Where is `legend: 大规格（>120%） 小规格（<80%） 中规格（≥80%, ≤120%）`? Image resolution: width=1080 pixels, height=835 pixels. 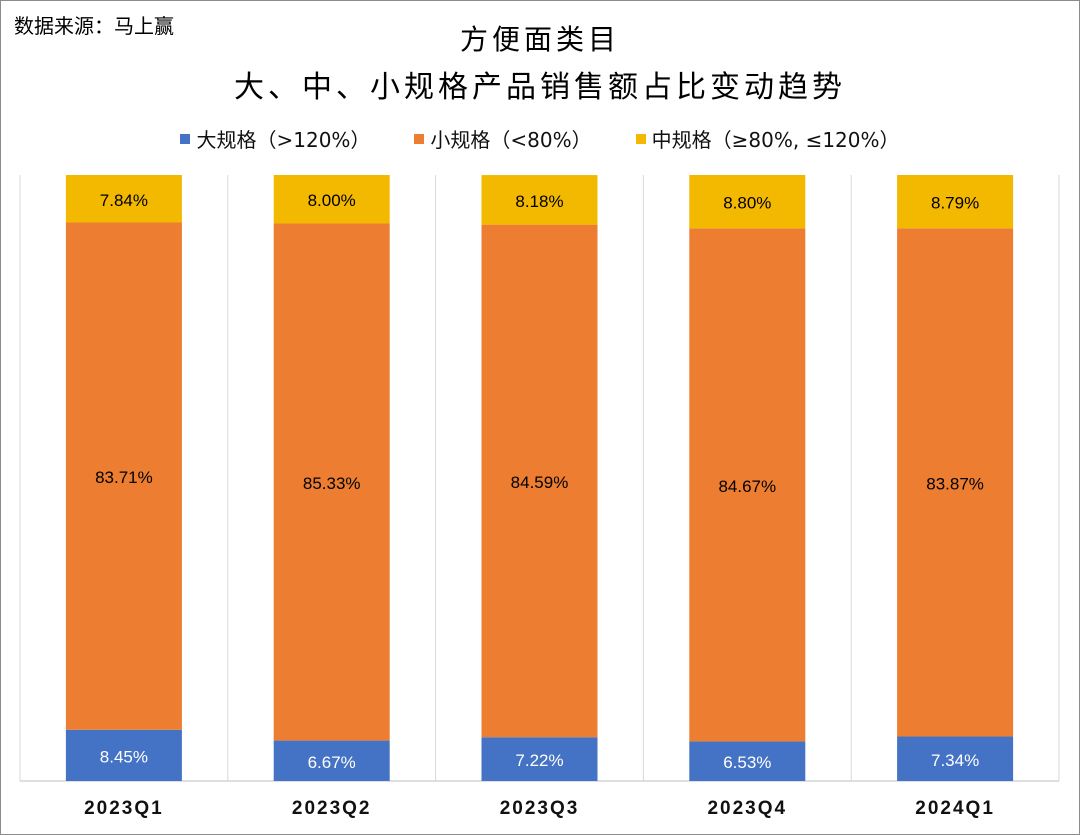
legend: 大规格（>120%） 小规格（<80%） 中规格（≥80%, ≤120%） is located at coordinates (540, 138).